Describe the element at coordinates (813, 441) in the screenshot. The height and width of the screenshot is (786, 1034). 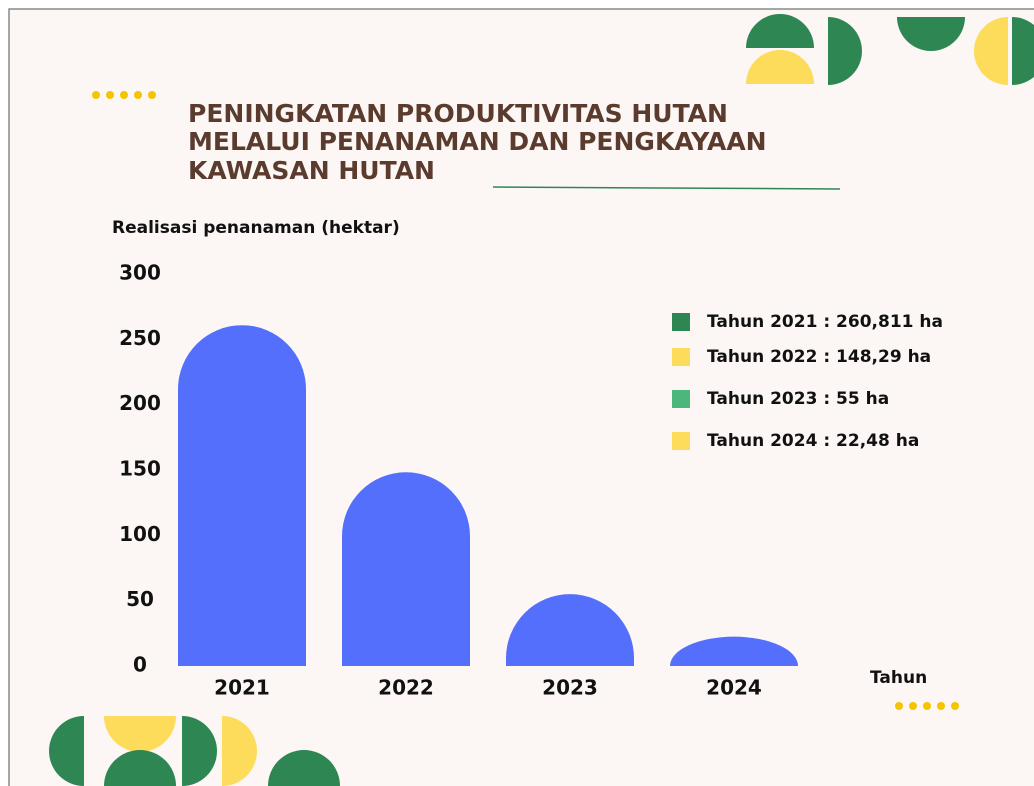
I see `legend-label: Tahun 2024 : 22,48 ha` at that location.